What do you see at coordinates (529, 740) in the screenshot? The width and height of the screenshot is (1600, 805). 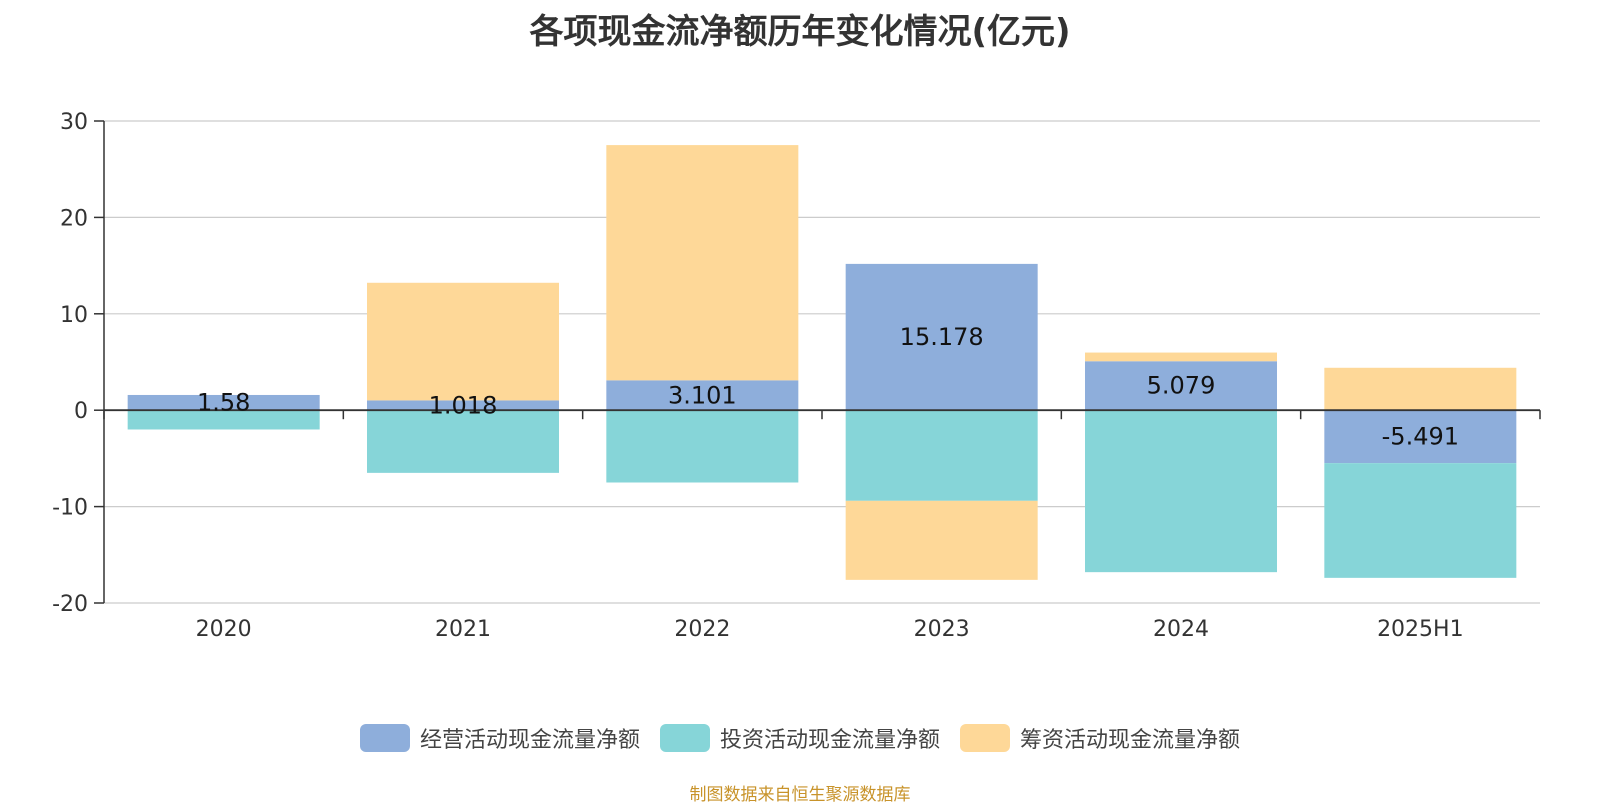 I see `legend-label-operating: 经营活动现金流量净额` at bounding box center [529, 740].